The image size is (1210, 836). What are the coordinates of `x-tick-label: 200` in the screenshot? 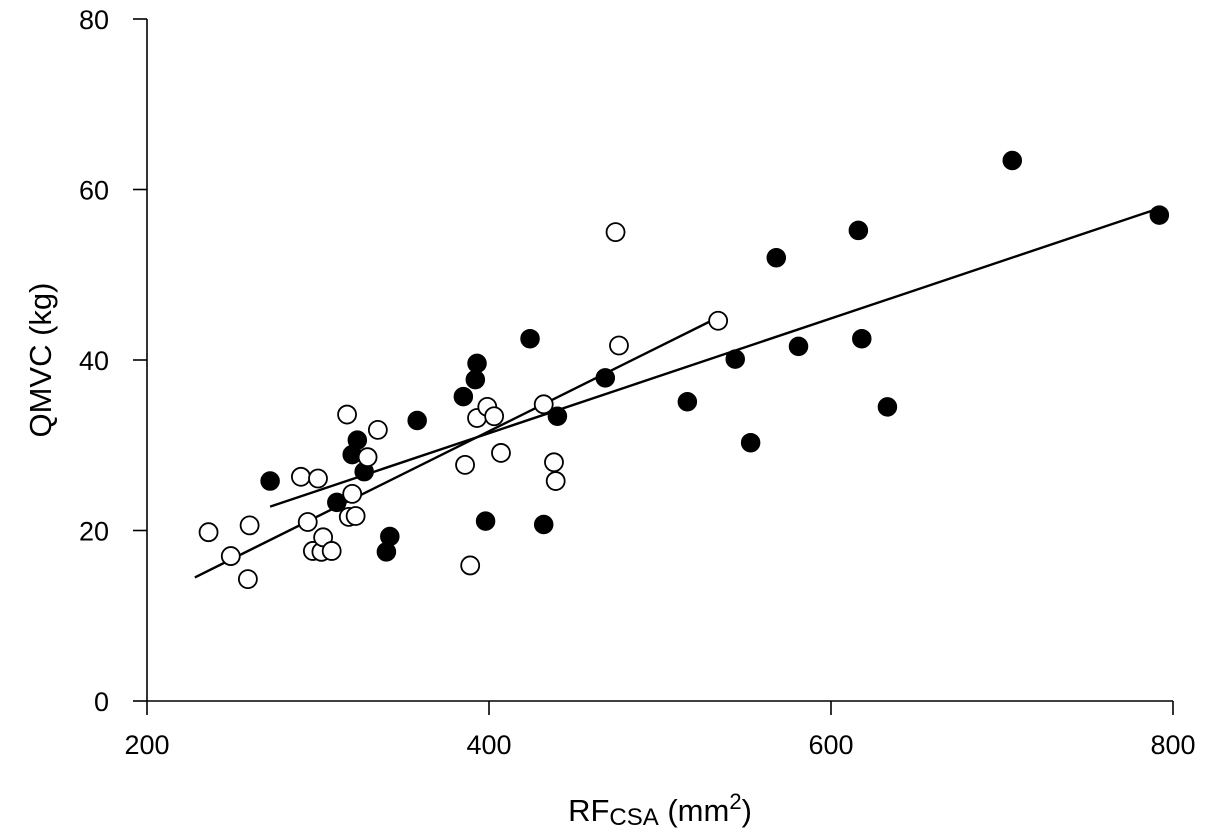 It's located at (146, 745).